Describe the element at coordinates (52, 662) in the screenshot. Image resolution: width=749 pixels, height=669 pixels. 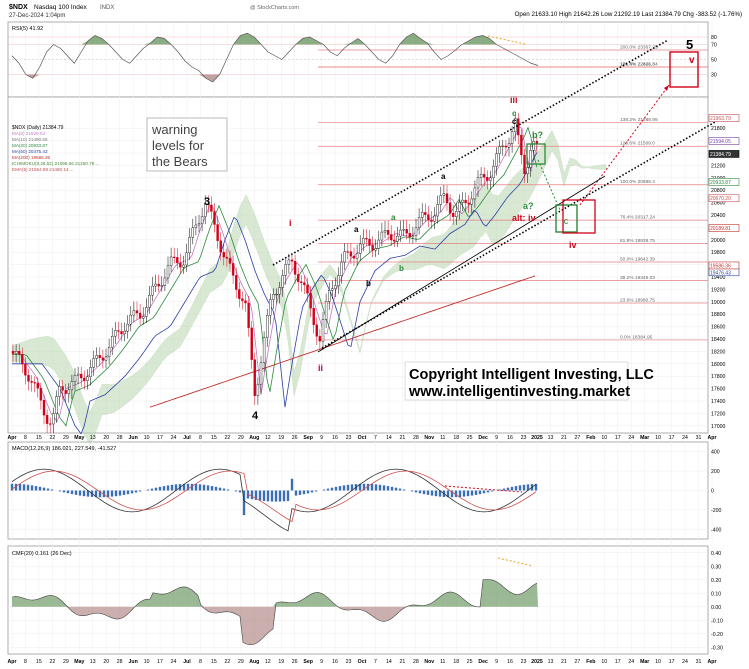
I see `x-tick-label-bottom: 22` at that location.